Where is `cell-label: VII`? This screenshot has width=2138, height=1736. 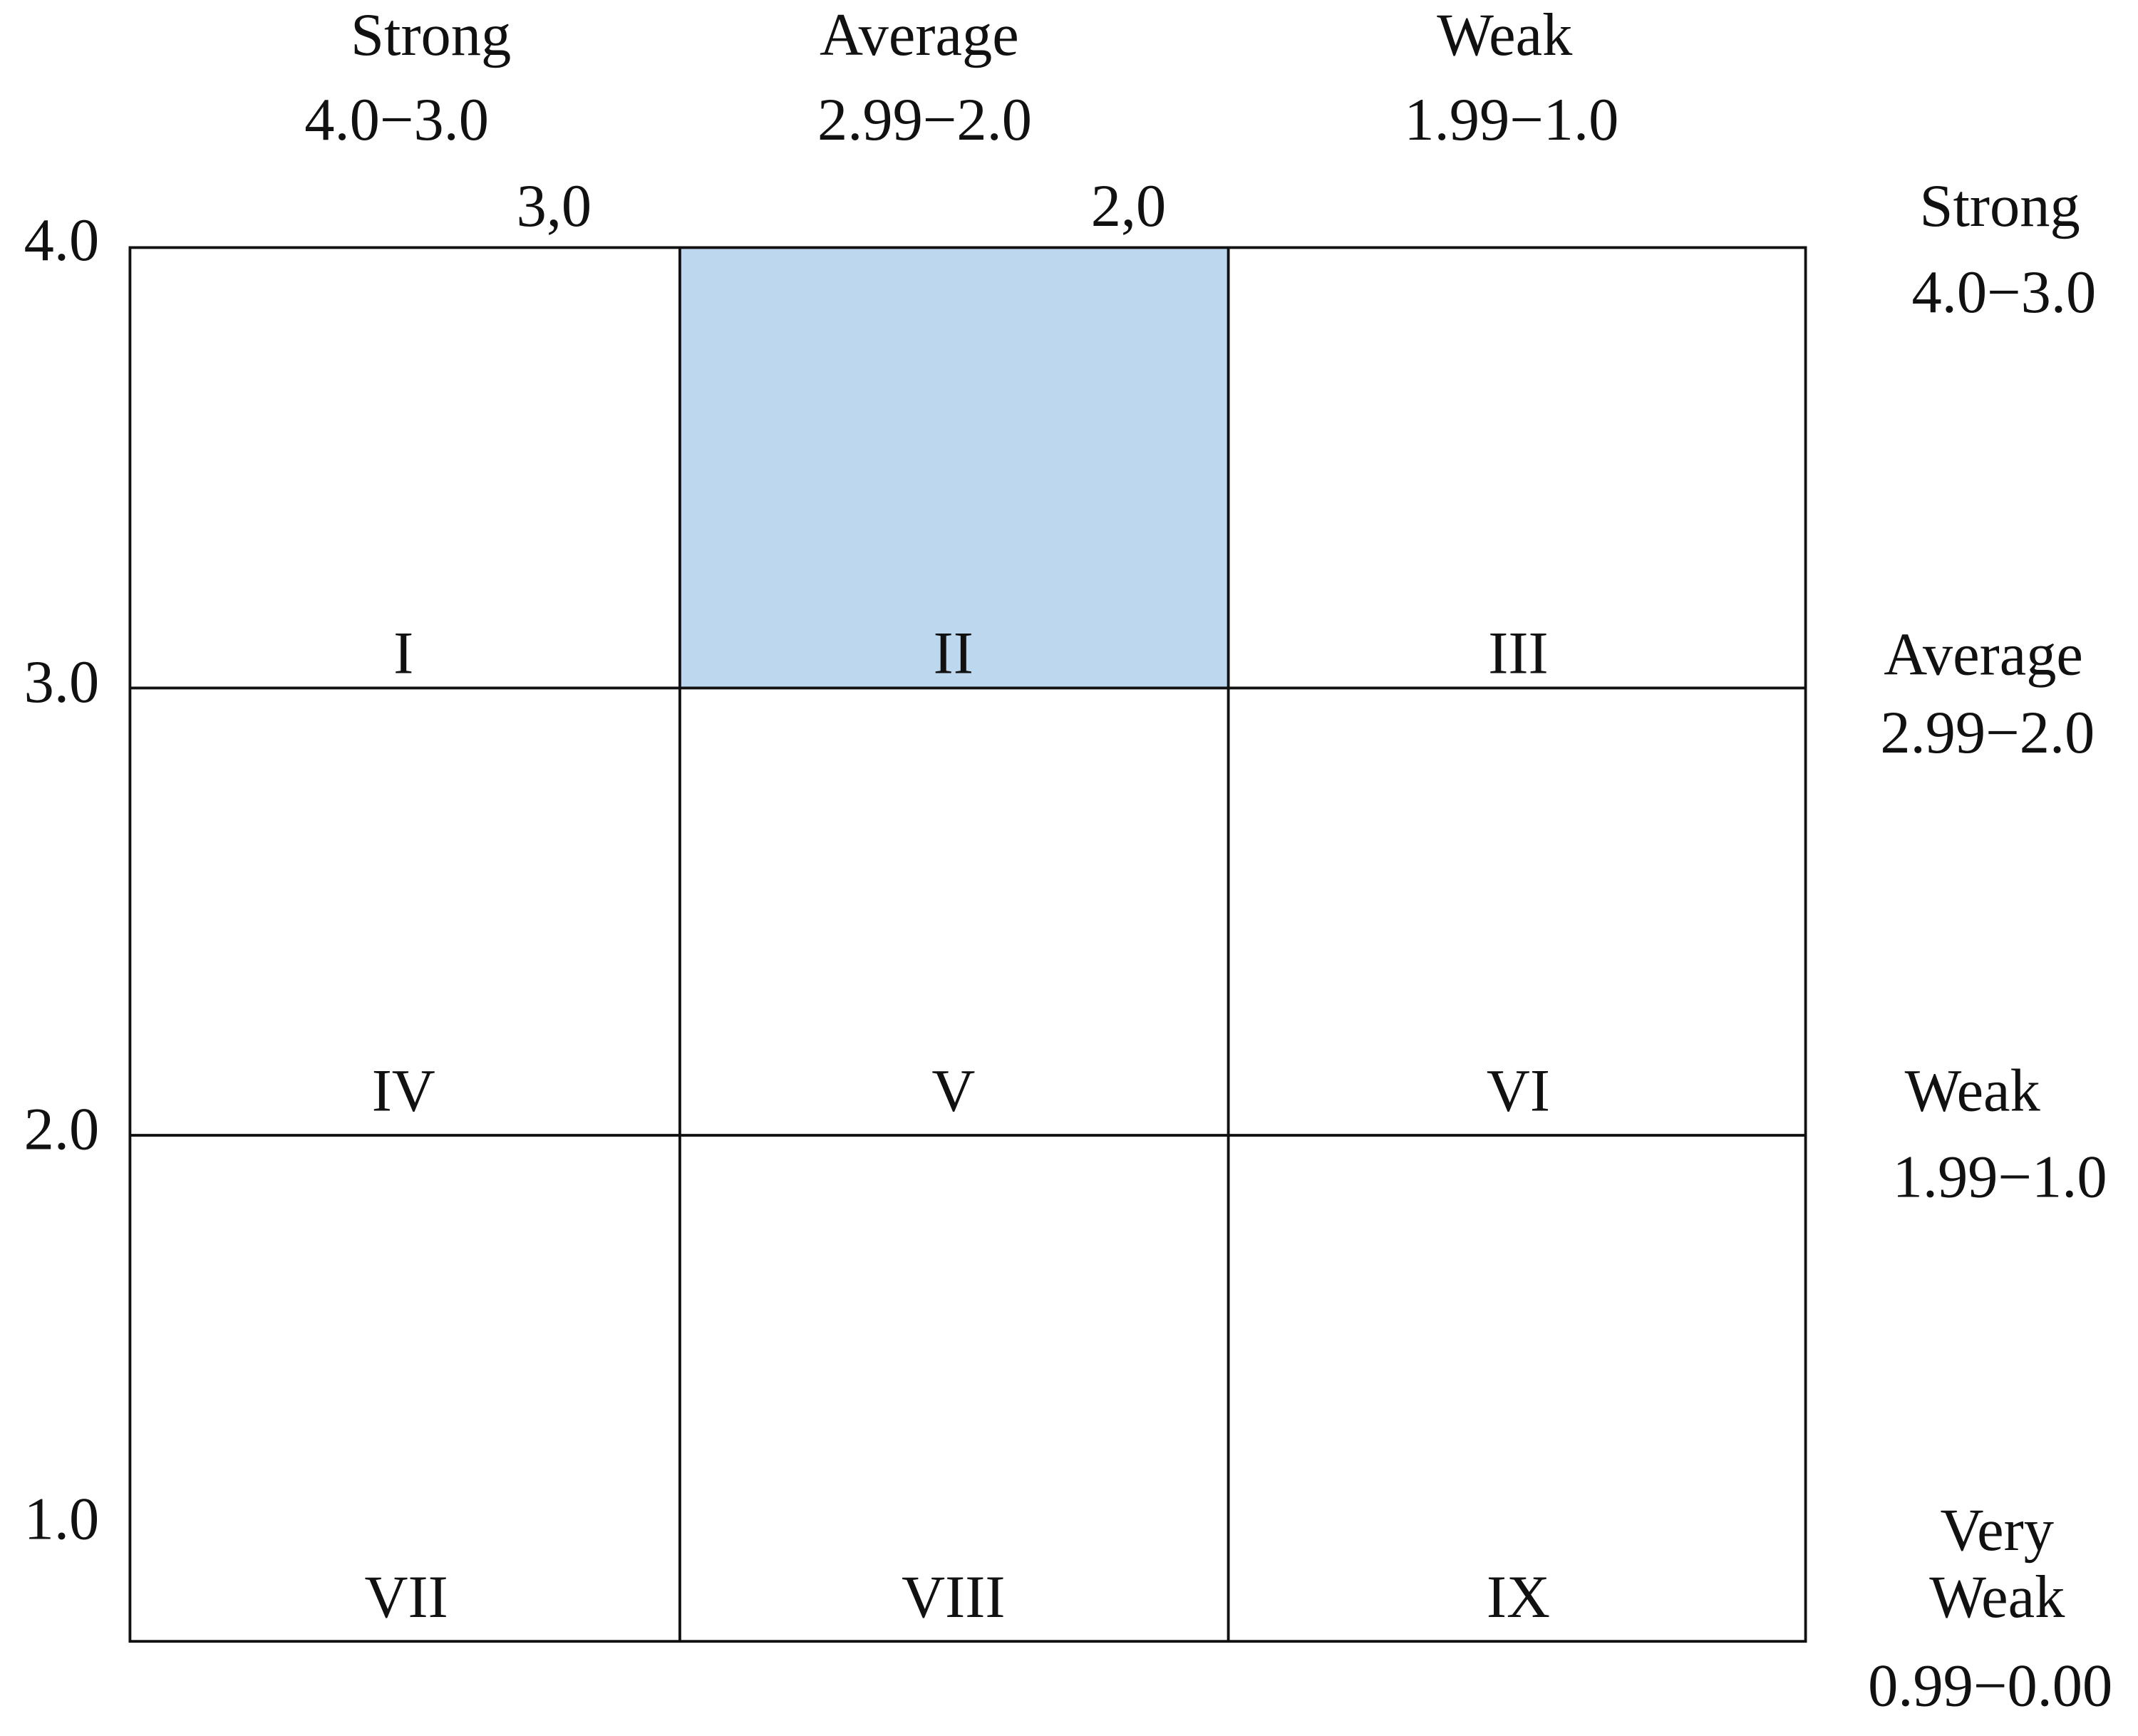 cell-label: VII is located at coordinates (406, 1597).